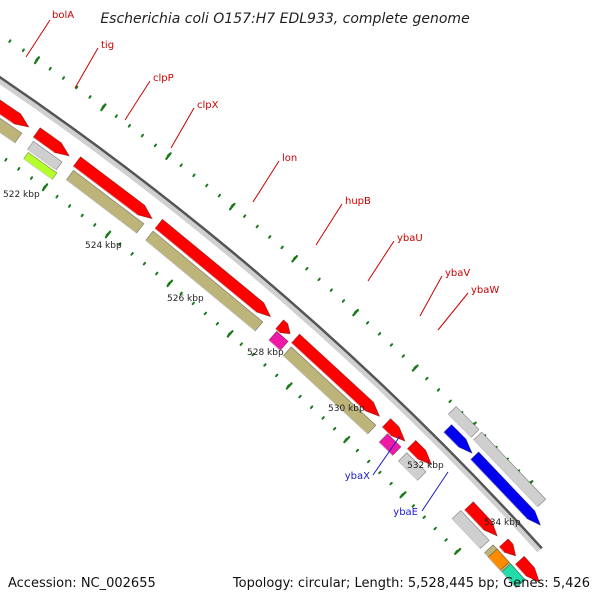 This screenshot has width=600, height=600. What do you see at coordinates (208, 105) in the screenshot?
I see `gene-label-clpX: clpX` at bounding box center [208, 105].